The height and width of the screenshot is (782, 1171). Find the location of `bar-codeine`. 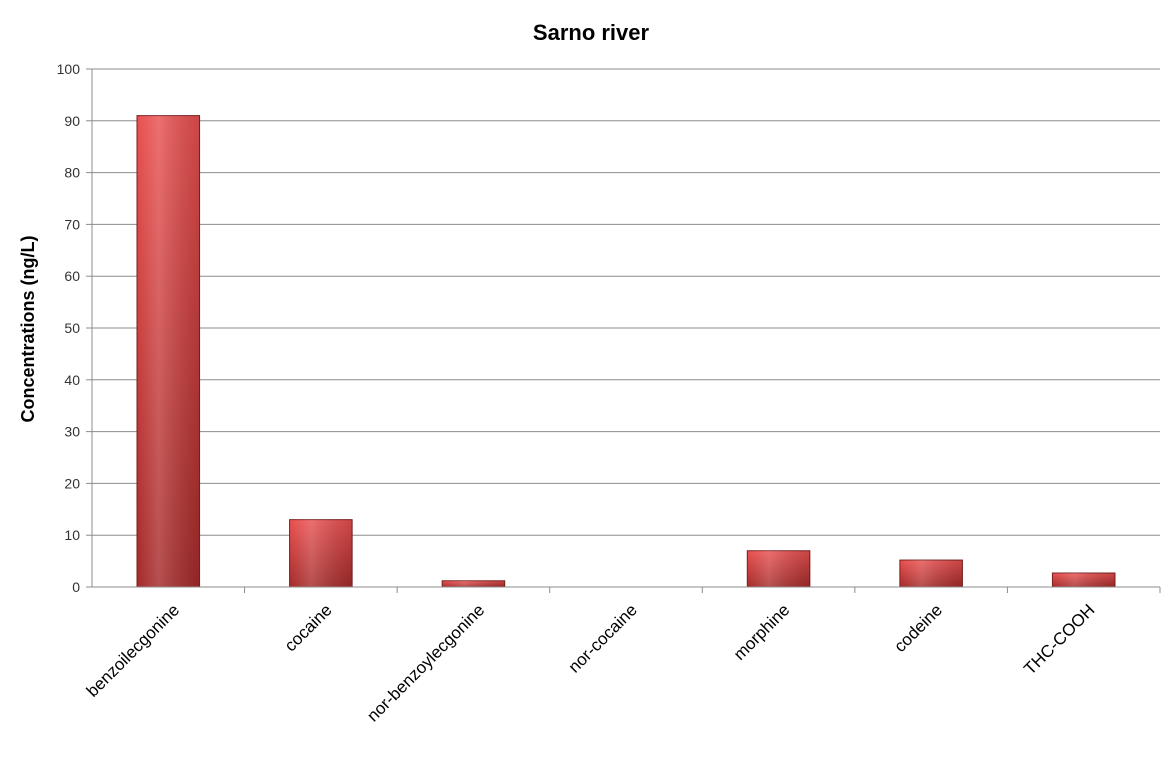

bar-codeine is located at coordinates (931, 573).